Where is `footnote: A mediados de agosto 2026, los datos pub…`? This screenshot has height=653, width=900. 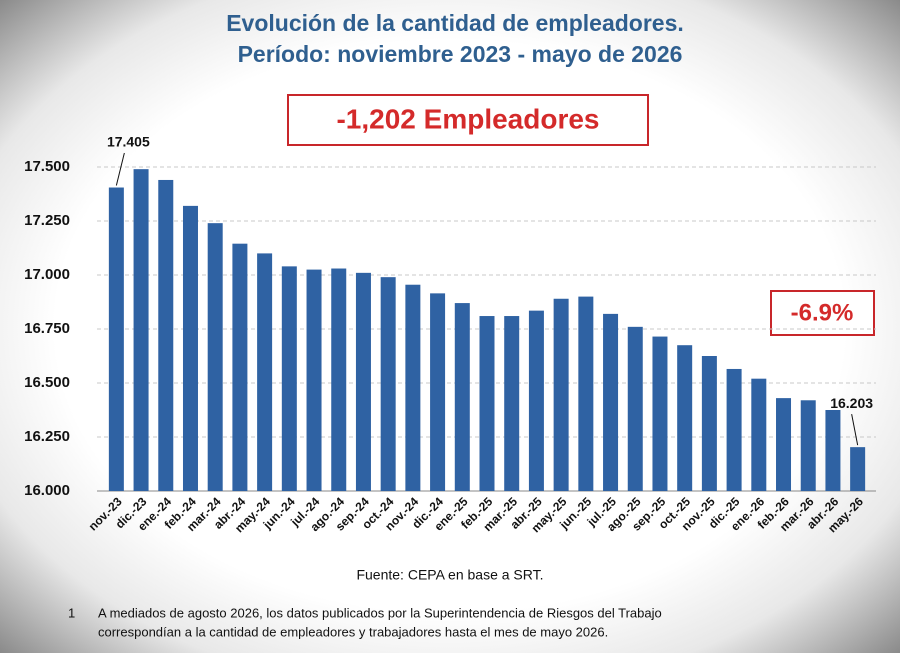 footnote: A mediados de agosto 2026, los datos pub… is located at coordinates (380, 612).